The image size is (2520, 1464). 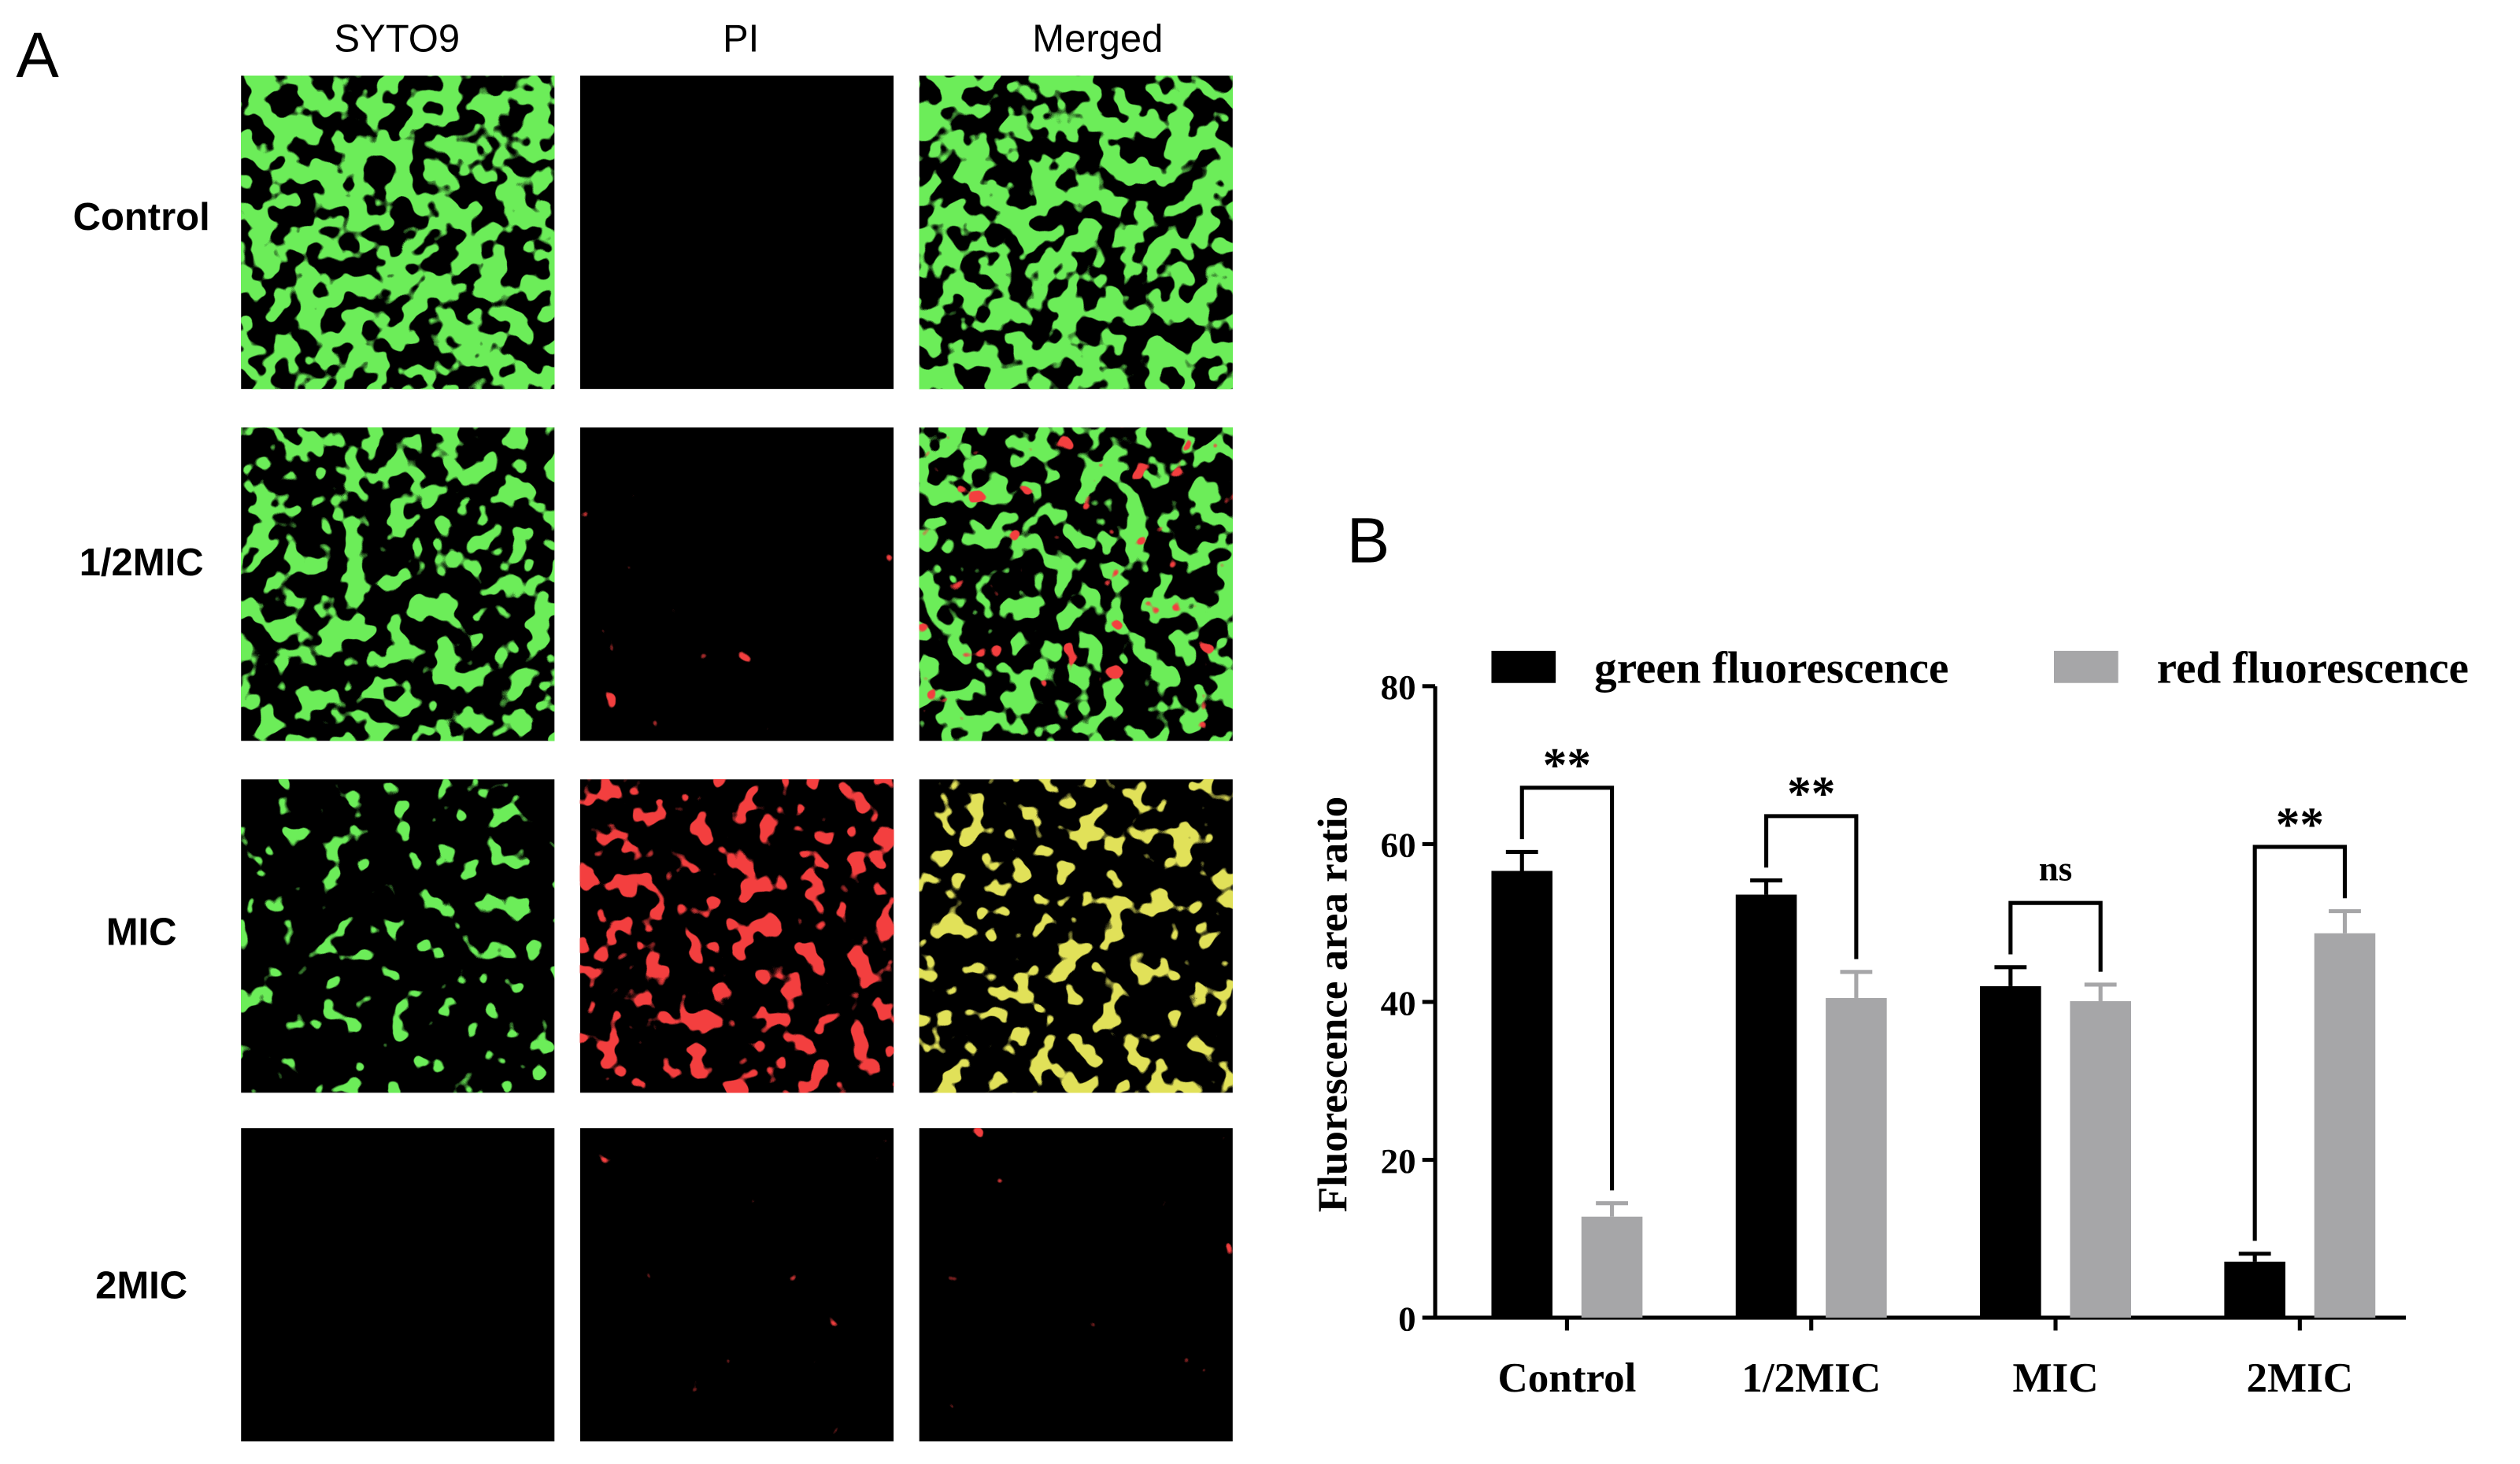 I want to click on panel-label: A, so click(x=37, y=55).